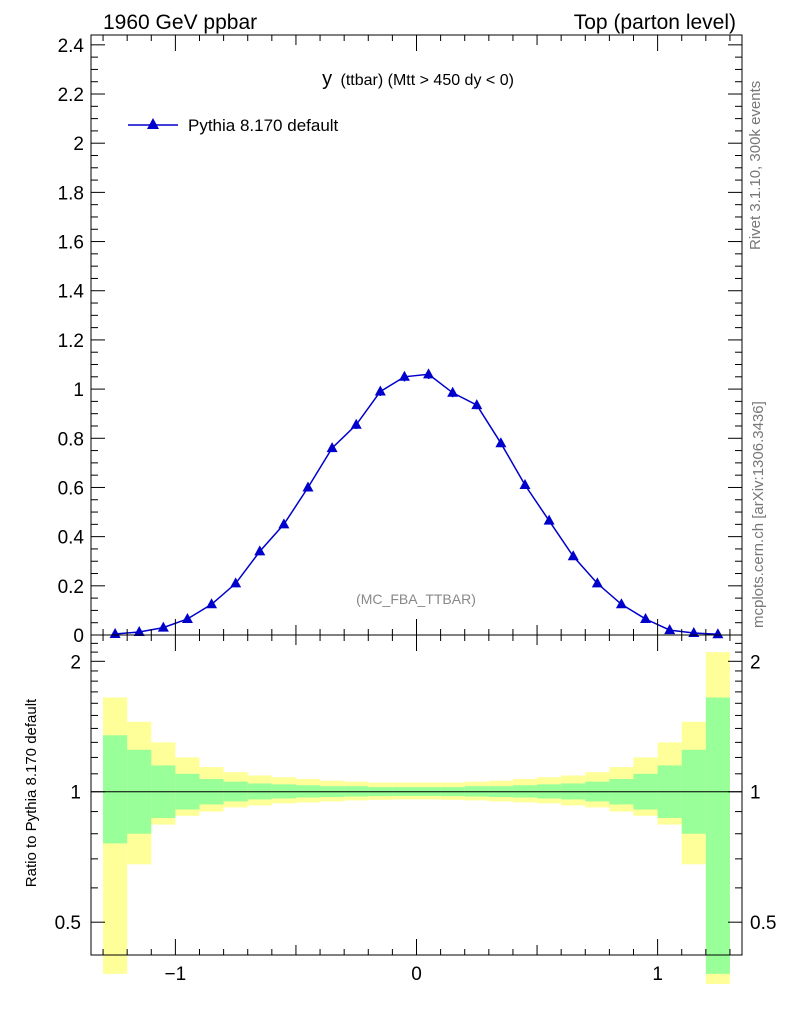 This screenshot has width=786, height=1024. Describe the element at coordinates (78, 636) in the screenshot. I see `y-tick-label: 0` at that location.